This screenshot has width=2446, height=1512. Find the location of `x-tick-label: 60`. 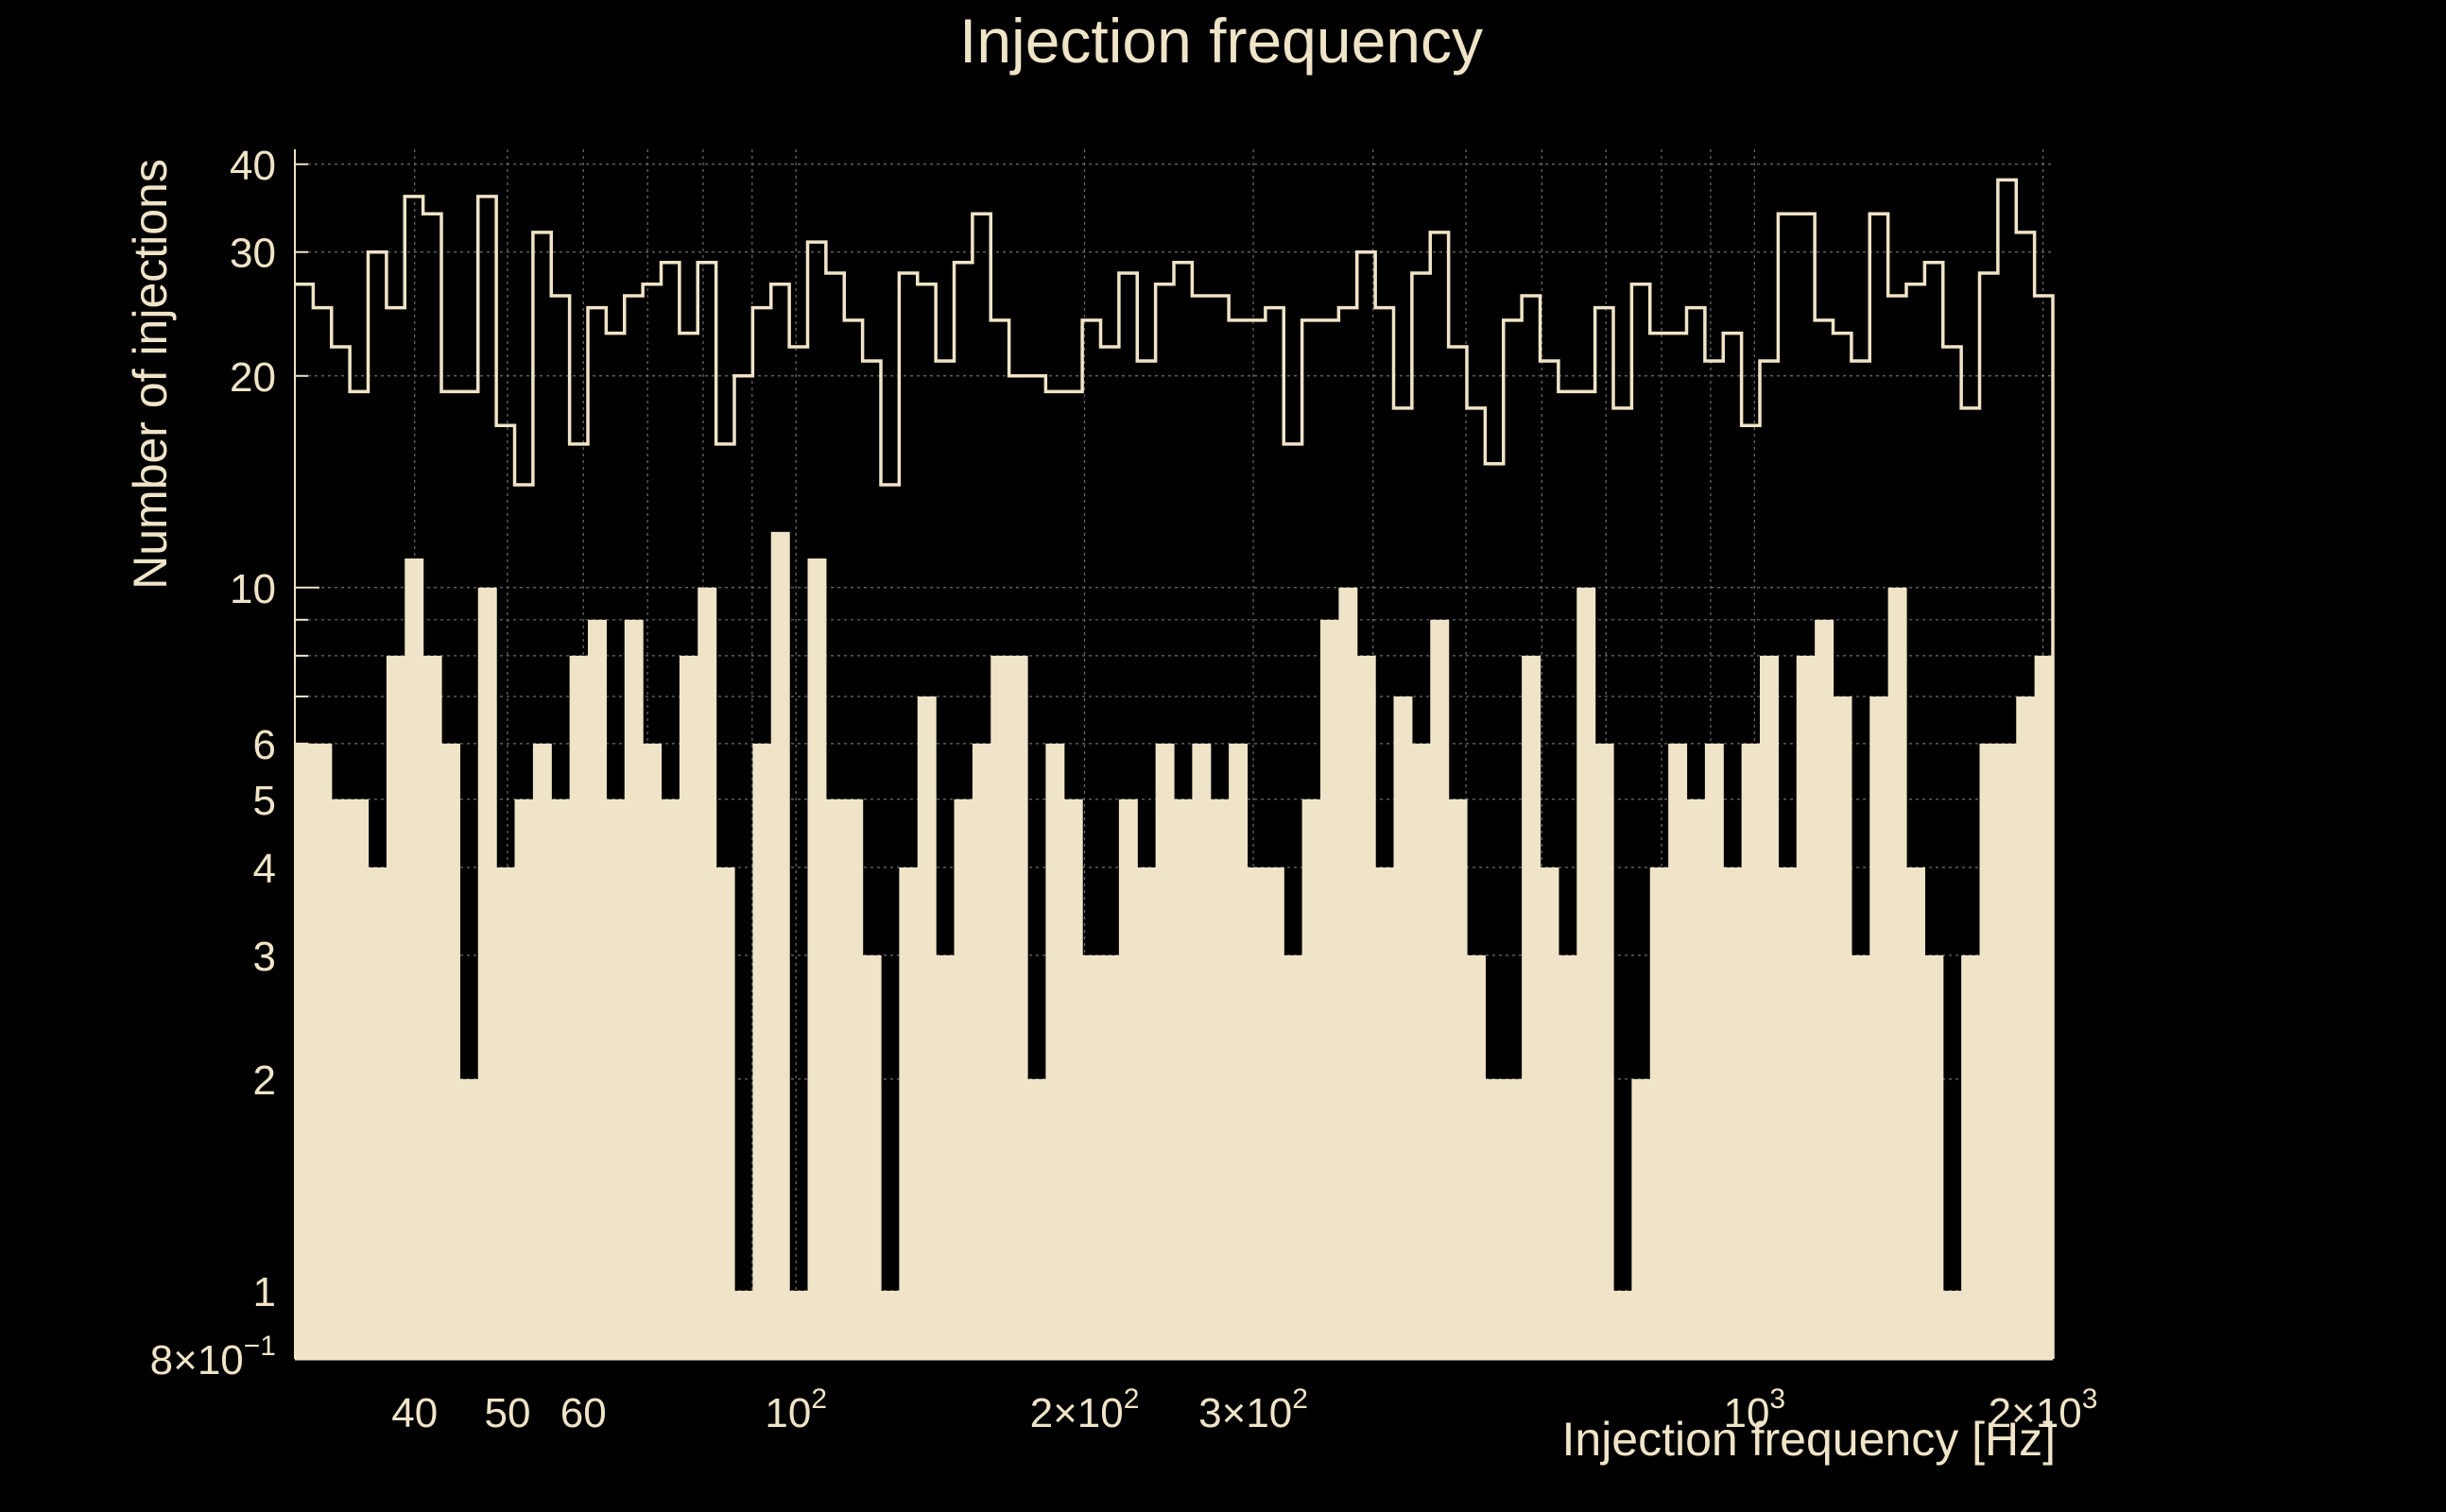

x-tick-label: 60 is located at coordinates (583, 1413).